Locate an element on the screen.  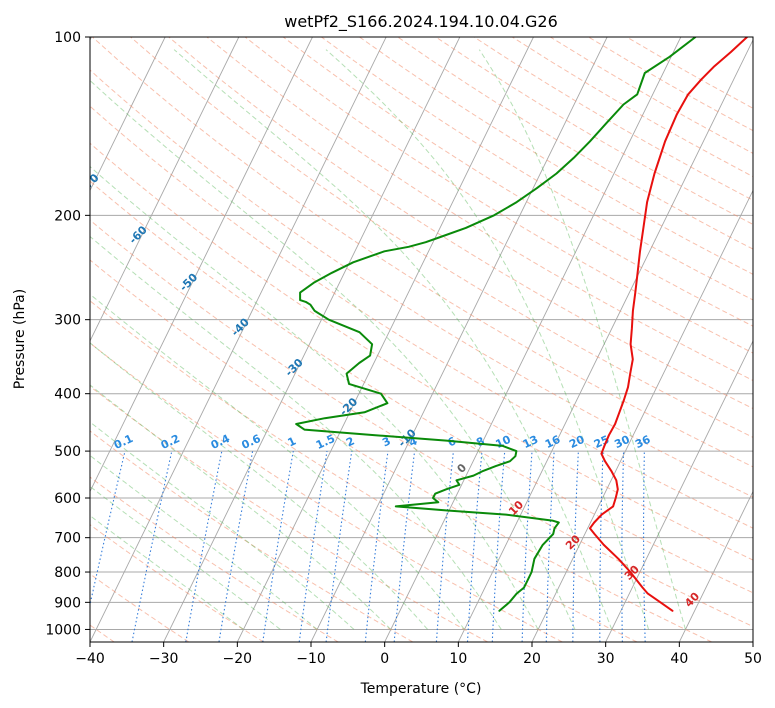
x-tick-label: 20 is located at coordinates (532, 659).